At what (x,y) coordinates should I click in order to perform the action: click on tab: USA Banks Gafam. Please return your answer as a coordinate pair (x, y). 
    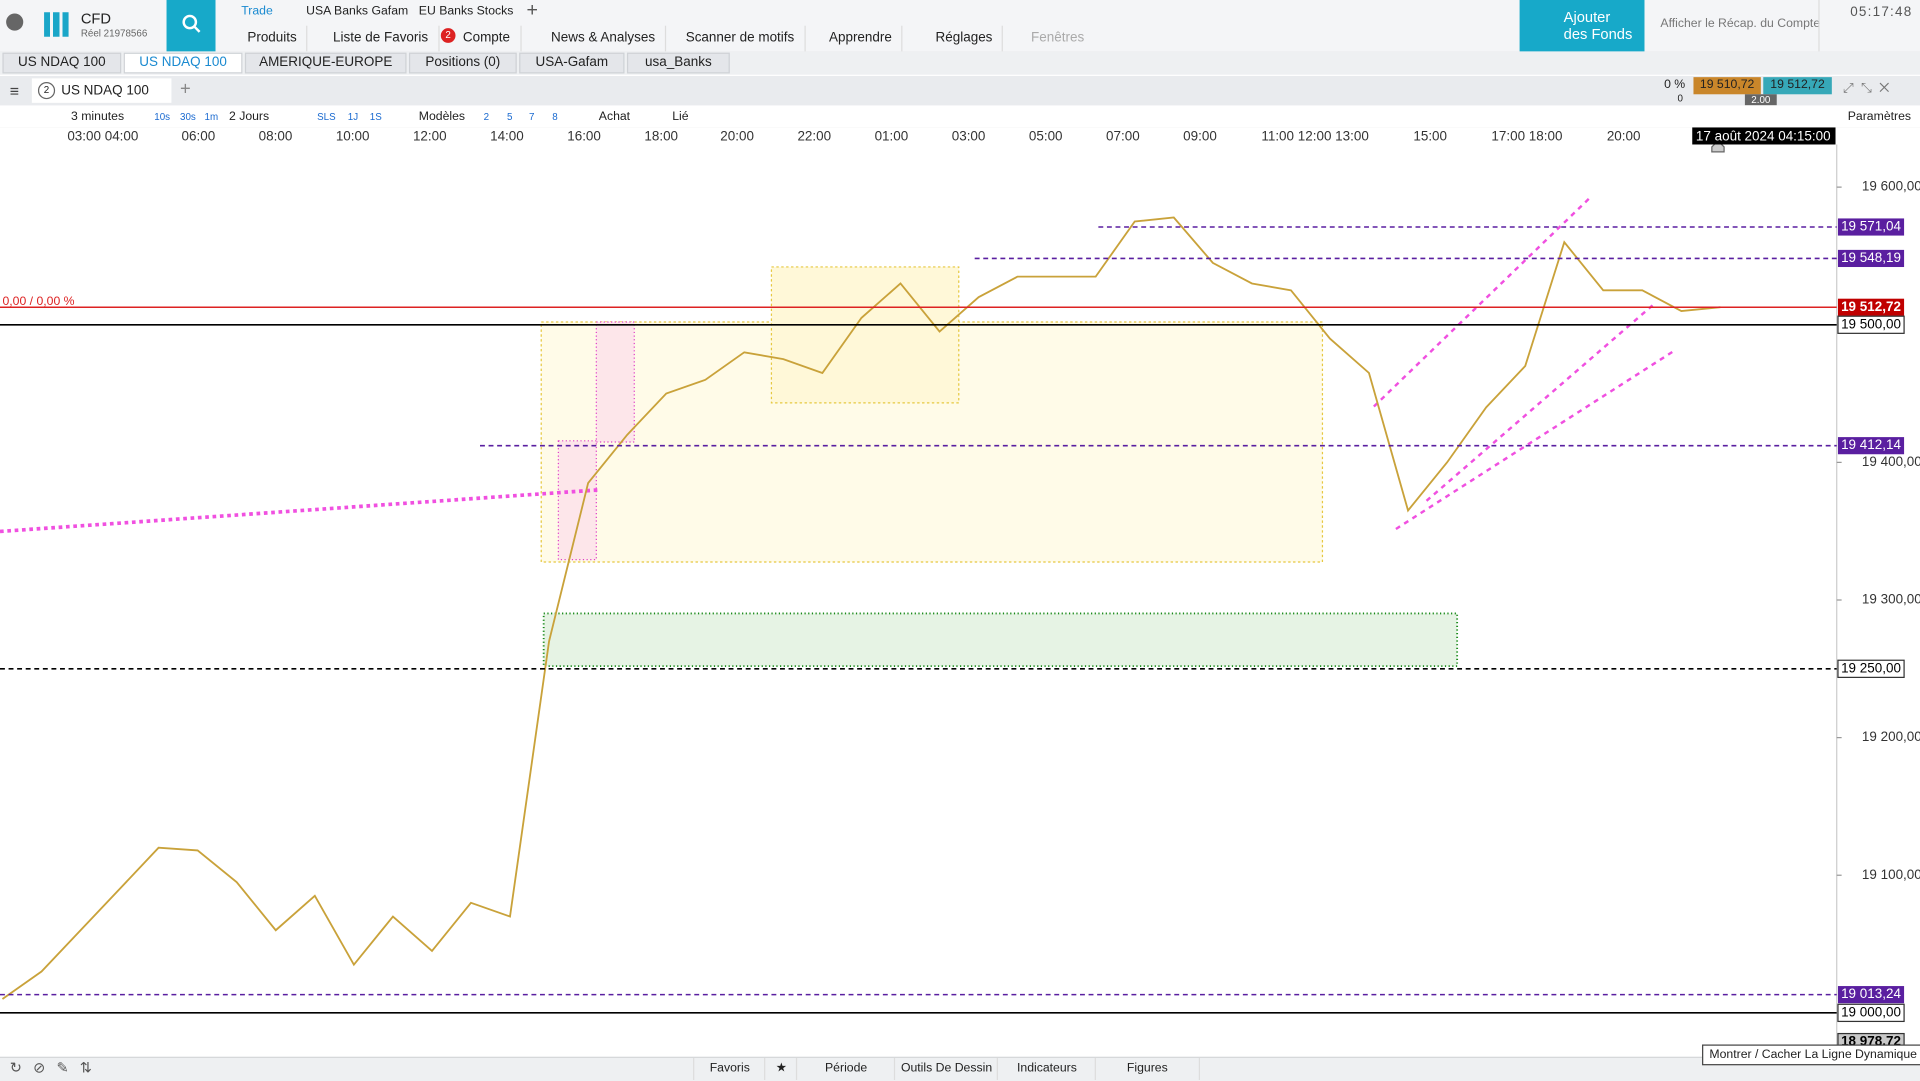
    Looking at the image, I should click on (357, 11).